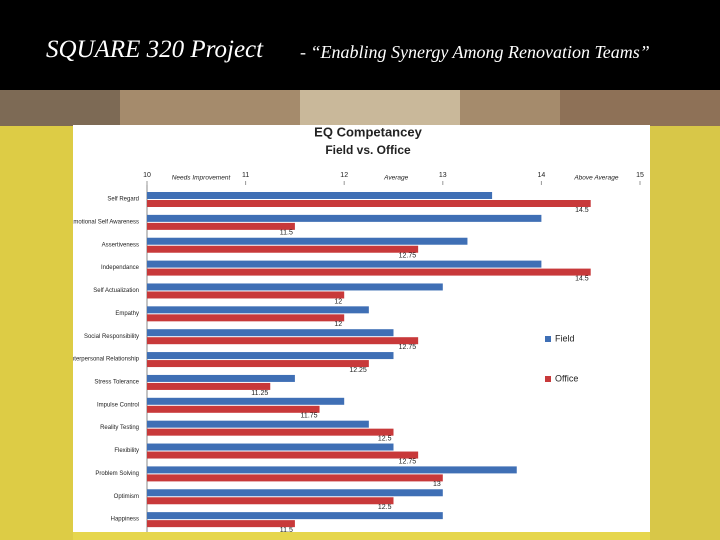 This screenshot has height=540, width=720. Describe the element at coordinates (126, 451) in the screenshot. I see `y-tick-label: Flexibility` at that location.